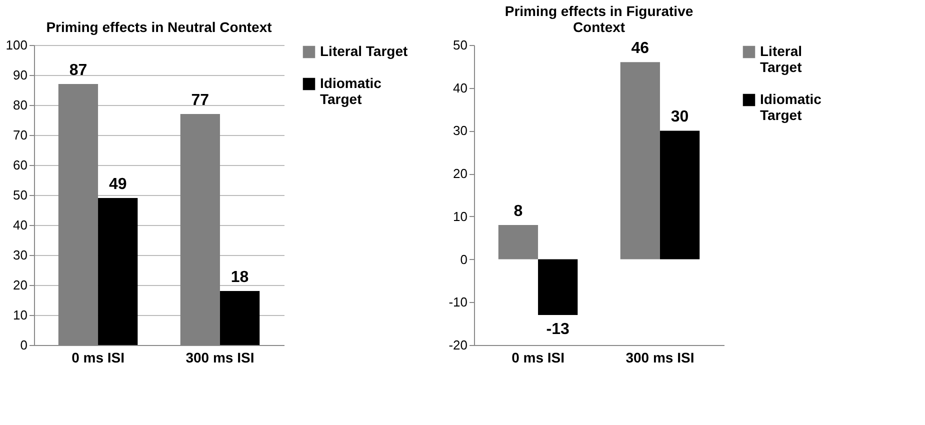 This screenshot has height=425, width=925. What do you see at coordinates (20, 165) in the screenshot?
I see `y-tick-label: 60` at bounding box center [20, 165].